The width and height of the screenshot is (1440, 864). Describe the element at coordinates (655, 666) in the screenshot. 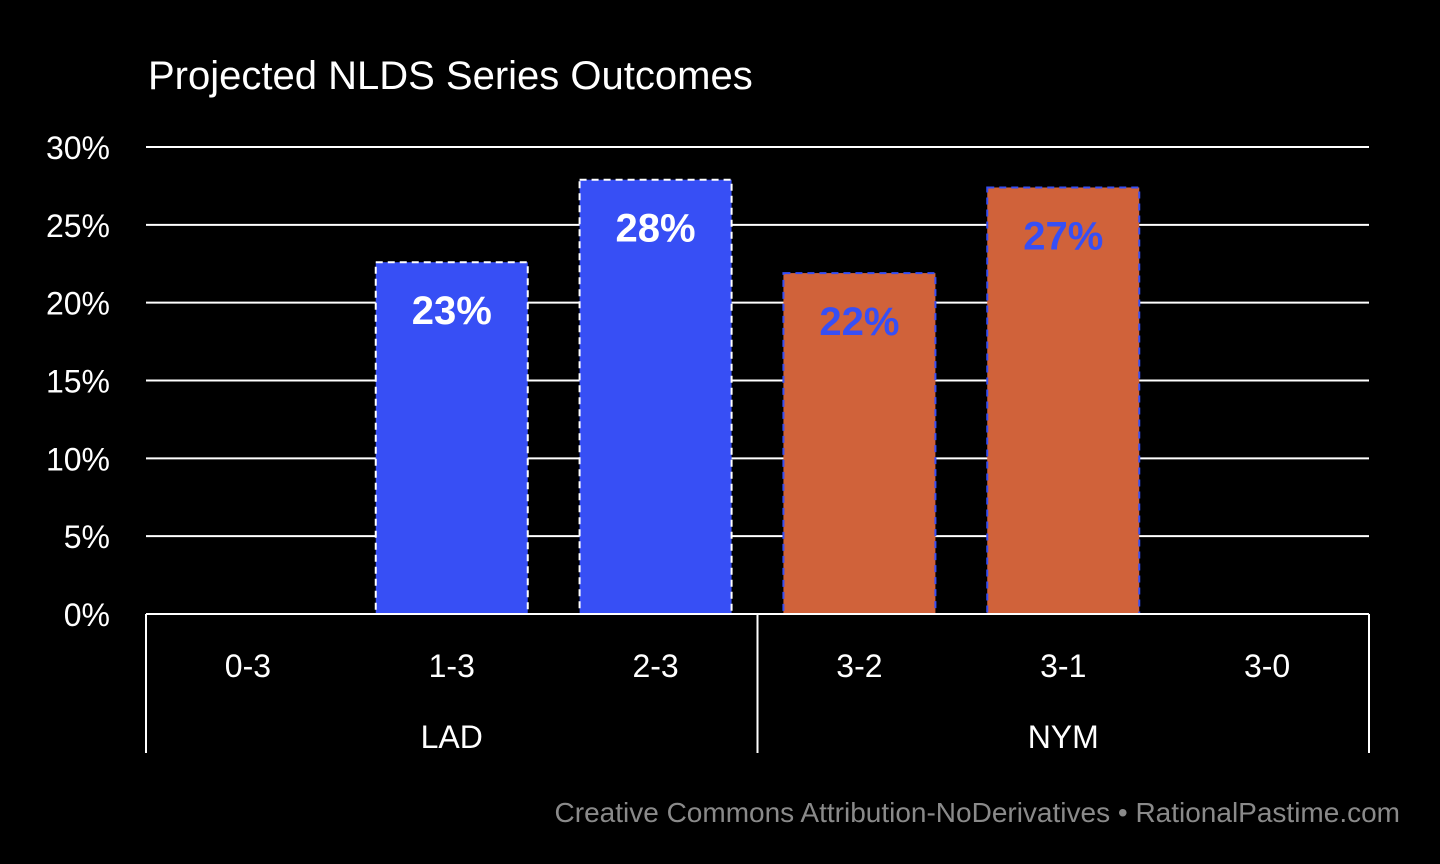

I see `x-tick-label: 2-3` at that location.